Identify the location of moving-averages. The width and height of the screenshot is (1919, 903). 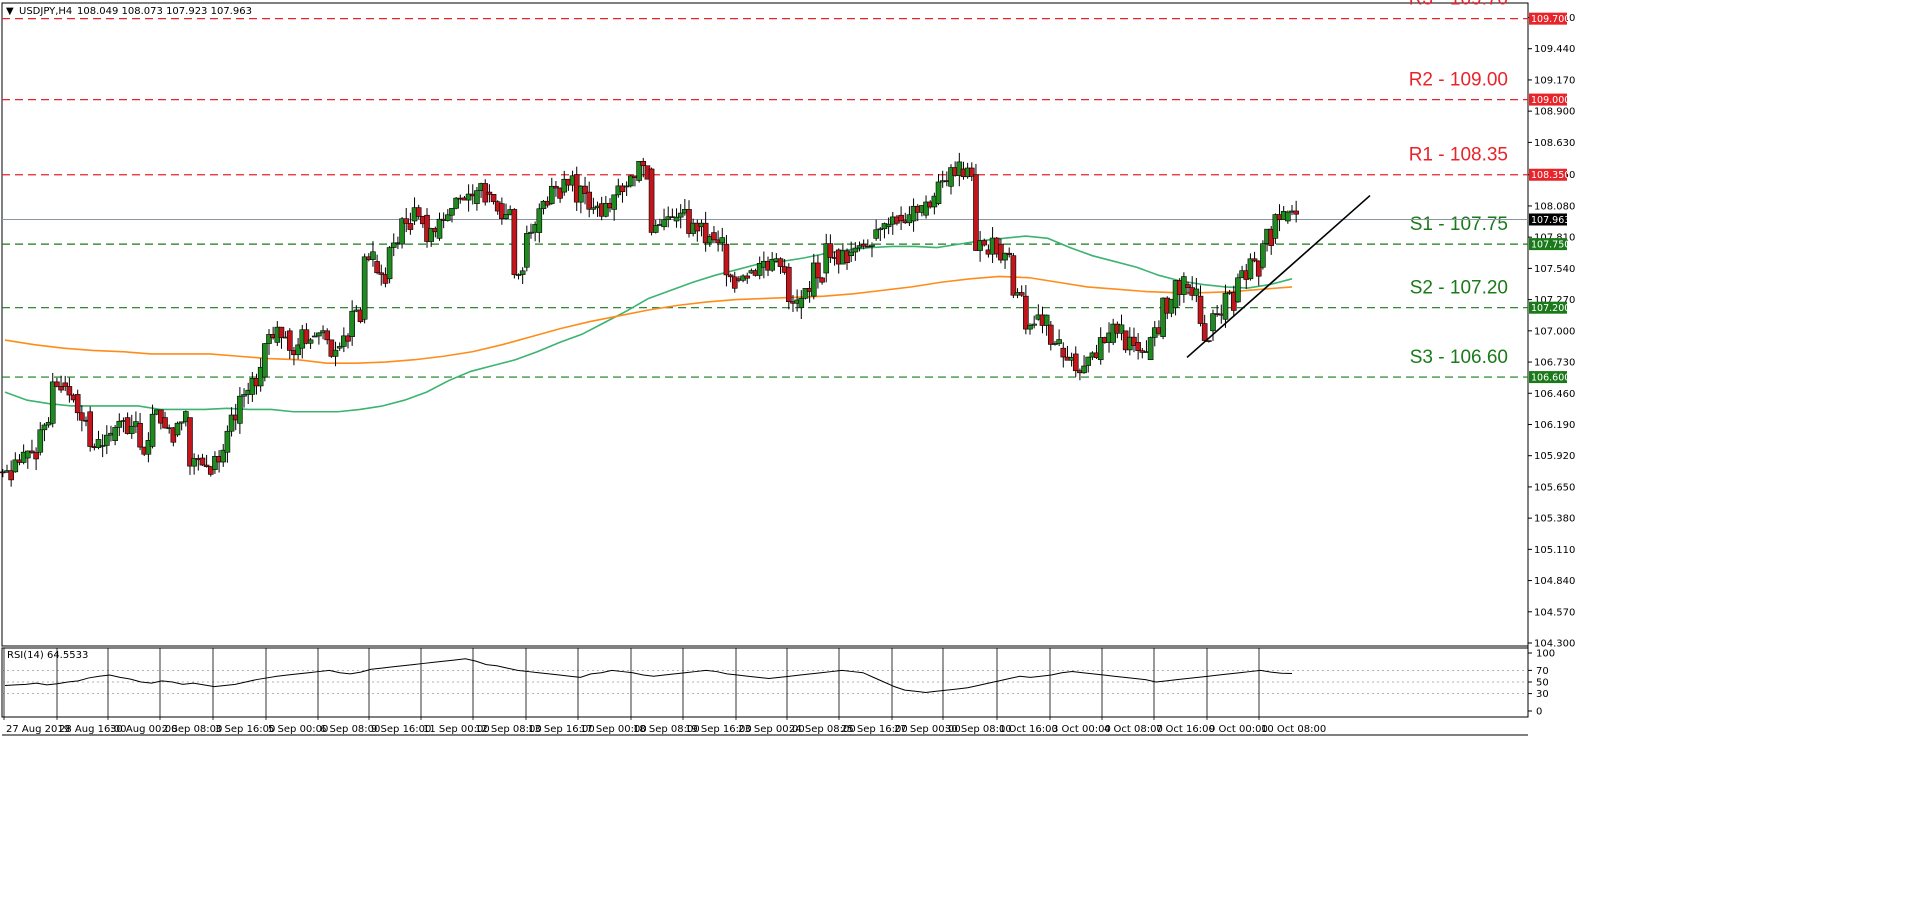
(648, 324).